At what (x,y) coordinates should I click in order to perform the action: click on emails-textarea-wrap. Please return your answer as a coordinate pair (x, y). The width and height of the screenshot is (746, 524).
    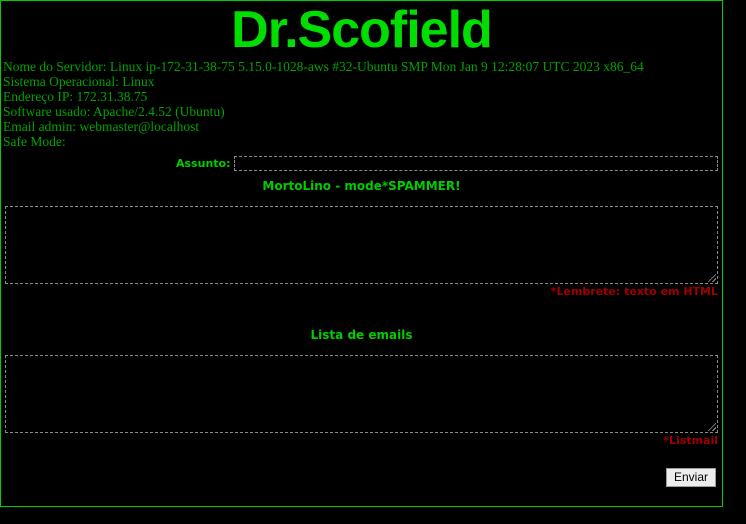
    Looking at the image, I should click on (361, 394).